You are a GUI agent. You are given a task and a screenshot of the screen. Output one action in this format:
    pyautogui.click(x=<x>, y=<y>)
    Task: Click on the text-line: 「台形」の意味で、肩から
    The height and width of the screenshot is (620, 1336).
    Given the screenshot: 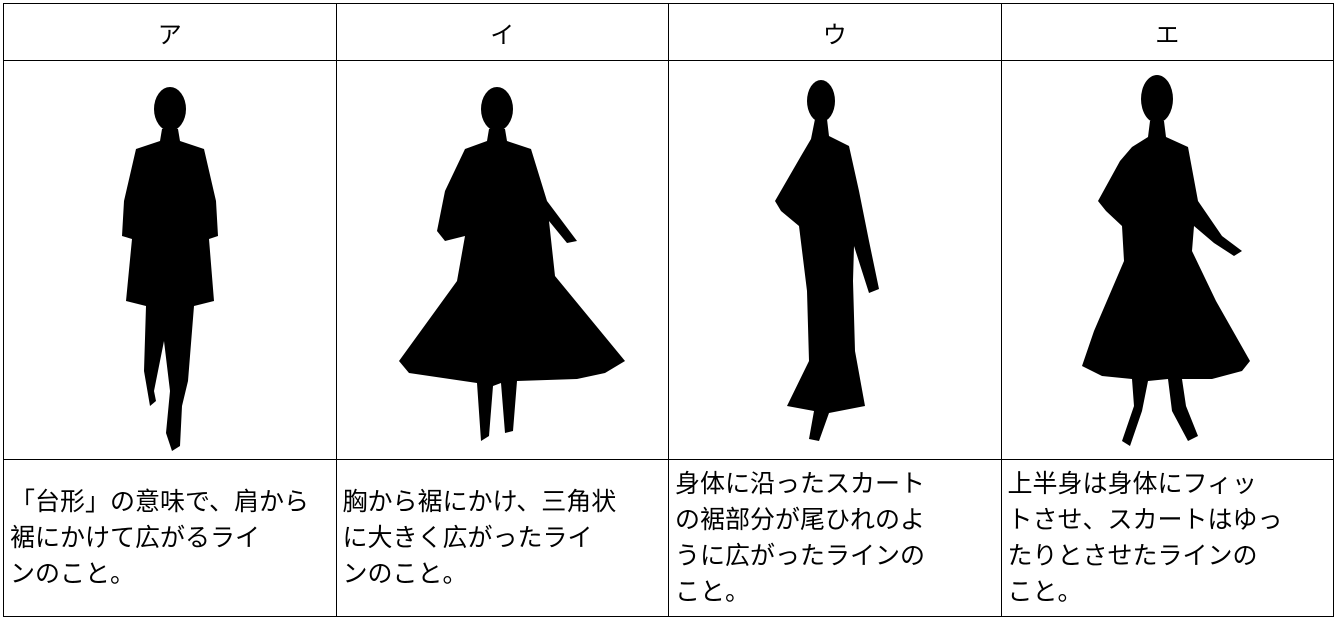 What is the action you would take?
    pyautogui.click(x=160, y=501)
    